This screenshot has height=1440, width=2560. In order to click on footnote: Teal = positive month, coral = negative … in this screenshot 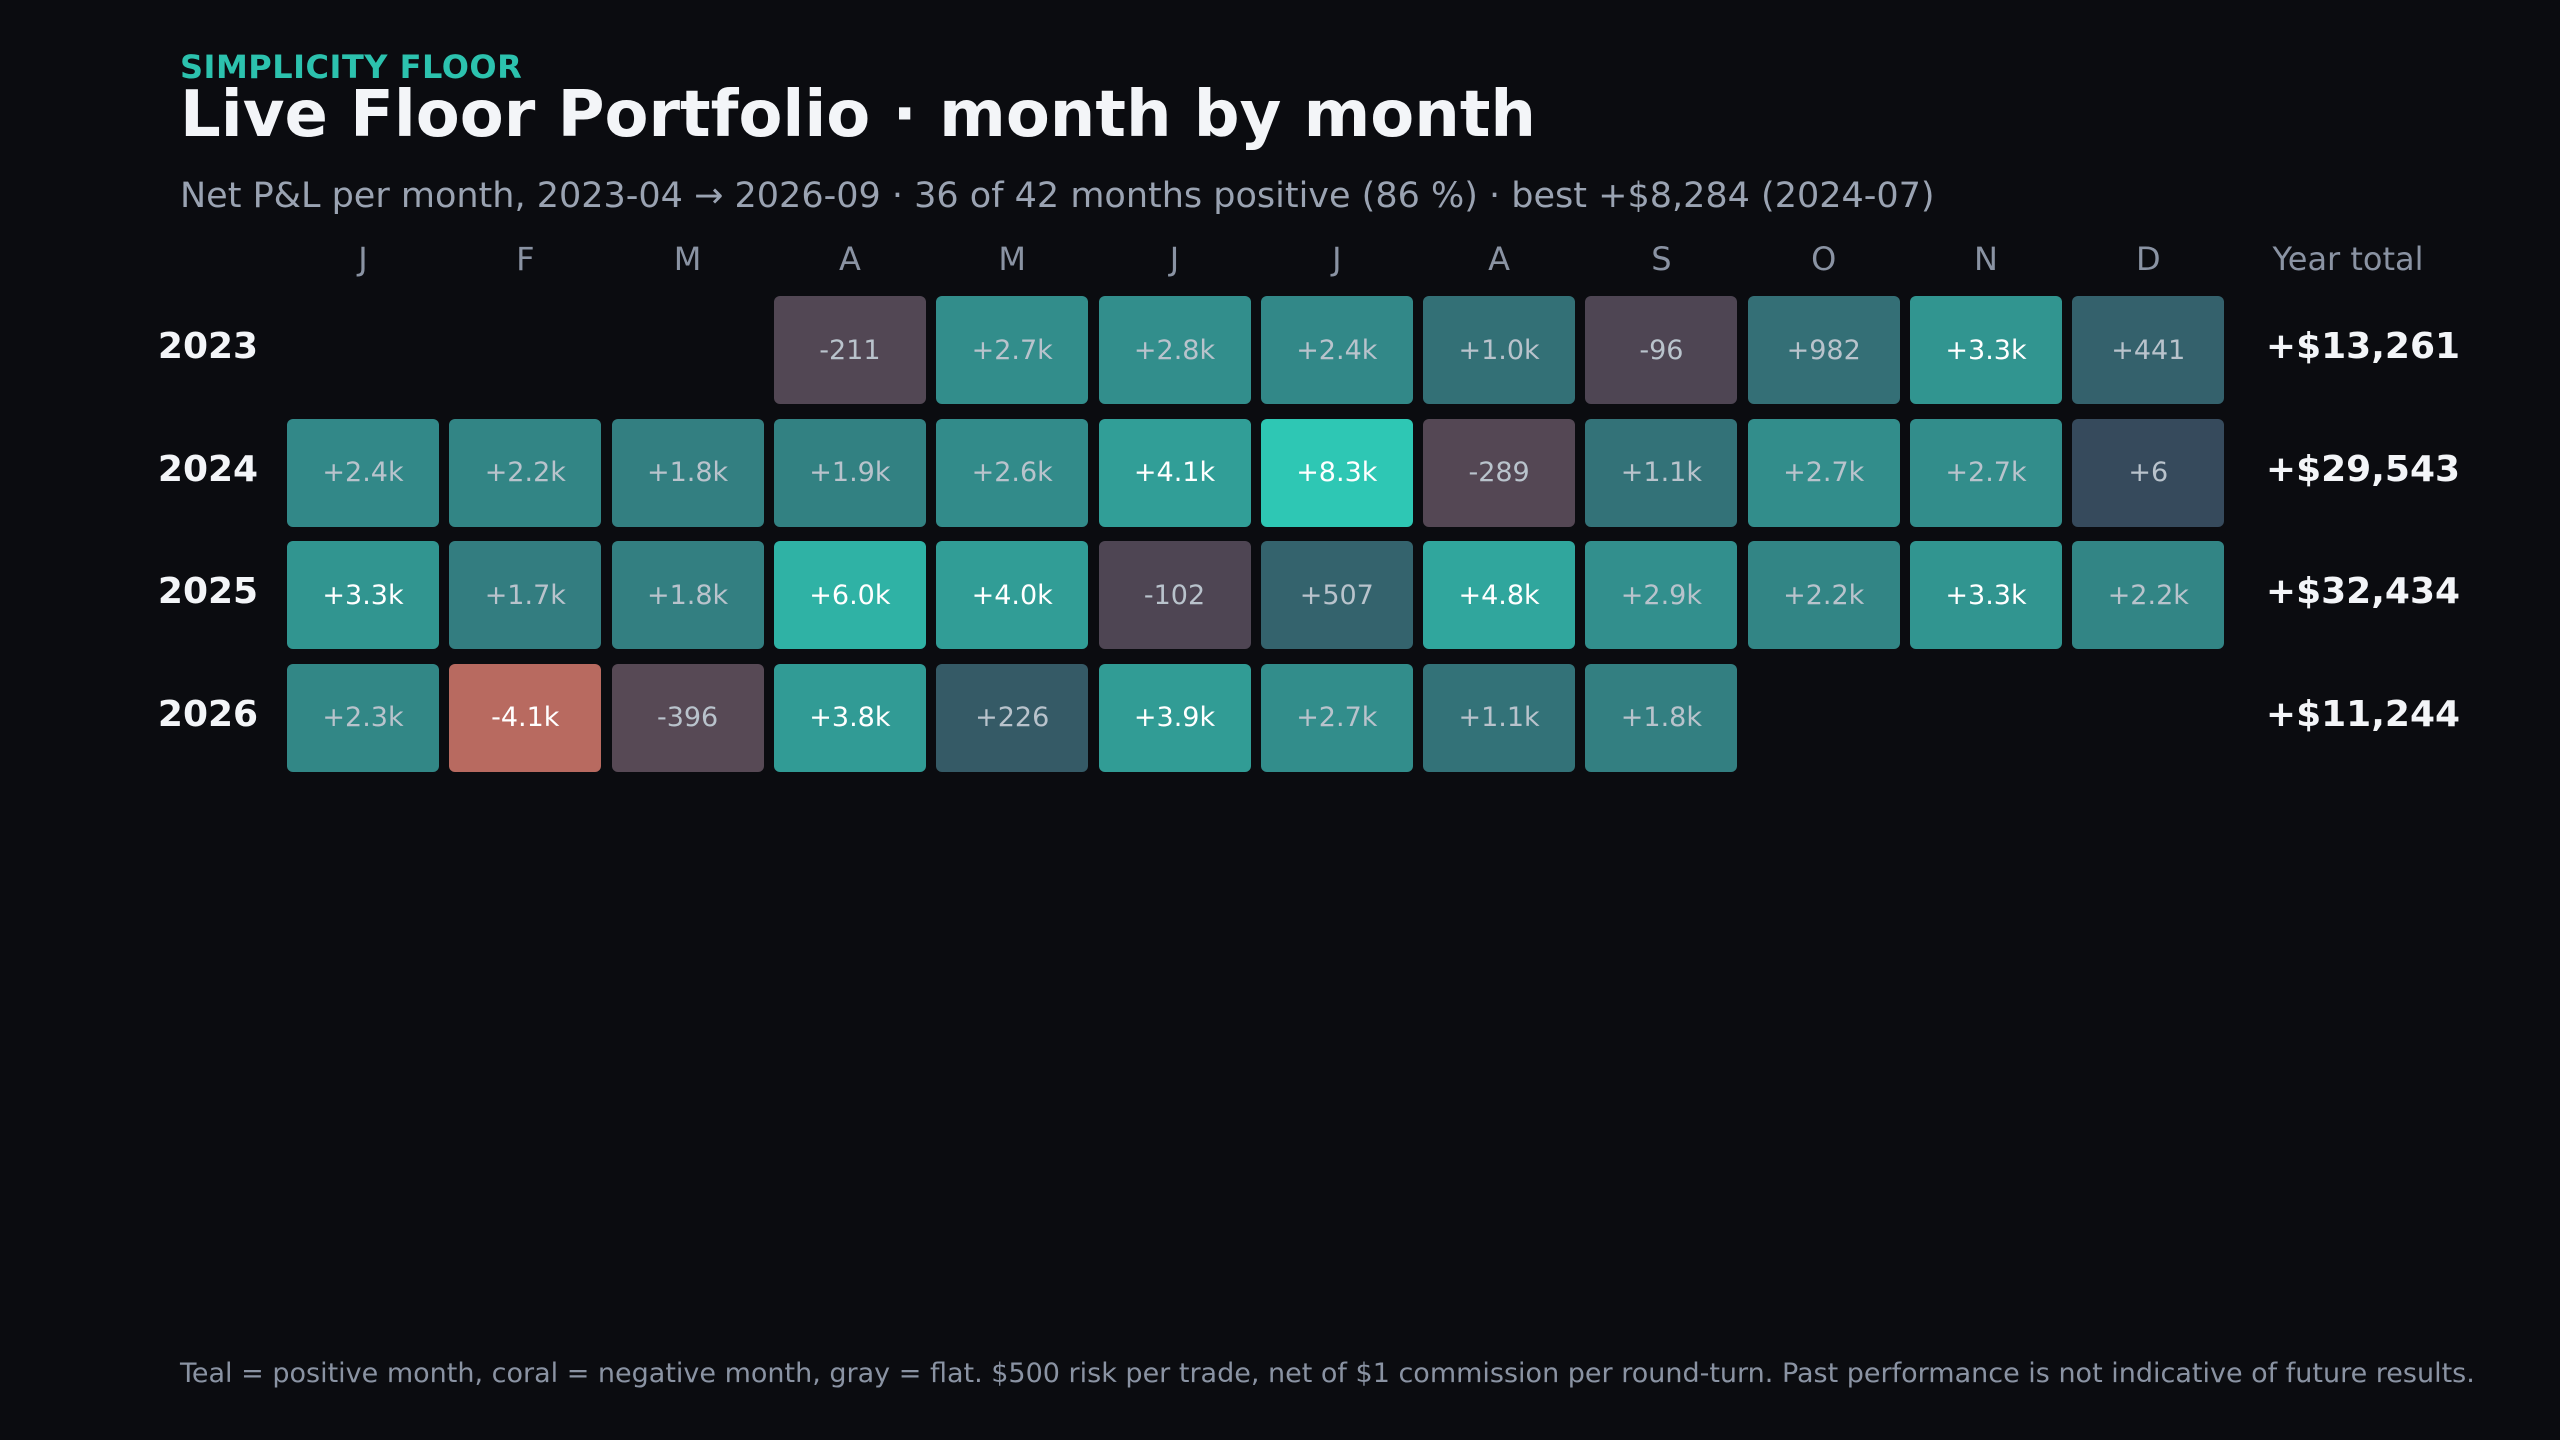, I will do `click(1327, 1373)`.